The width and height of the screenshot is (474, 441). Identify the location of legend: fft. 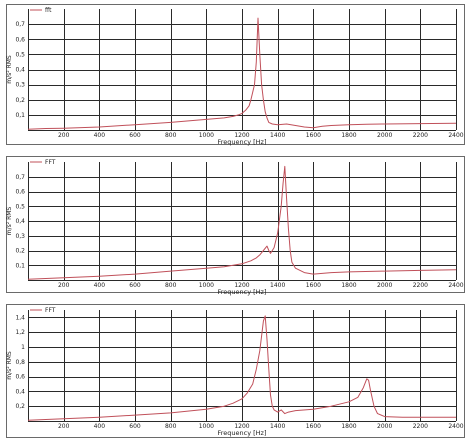
(41, 10).